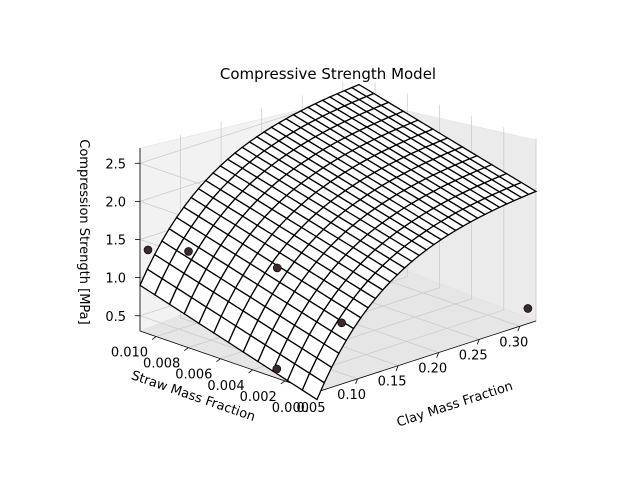 This screenshot has height=480, width=640. I want to click on z-tick-label: 1.0, so click(115, 279).